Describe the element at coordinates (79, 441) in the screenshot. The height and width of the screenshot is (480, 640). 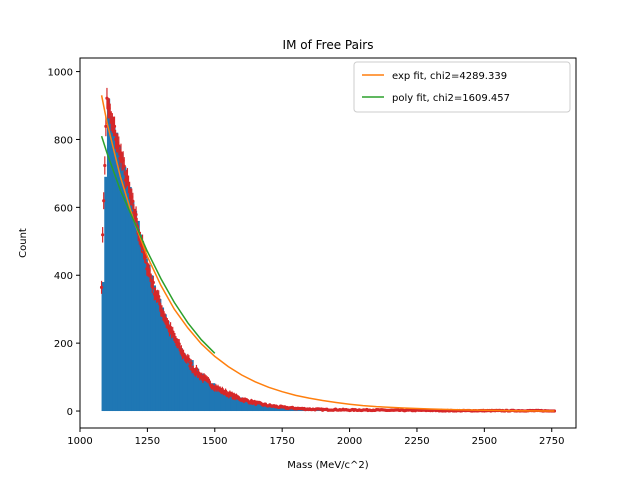
I see `x-tick-label: 1000` at that location.